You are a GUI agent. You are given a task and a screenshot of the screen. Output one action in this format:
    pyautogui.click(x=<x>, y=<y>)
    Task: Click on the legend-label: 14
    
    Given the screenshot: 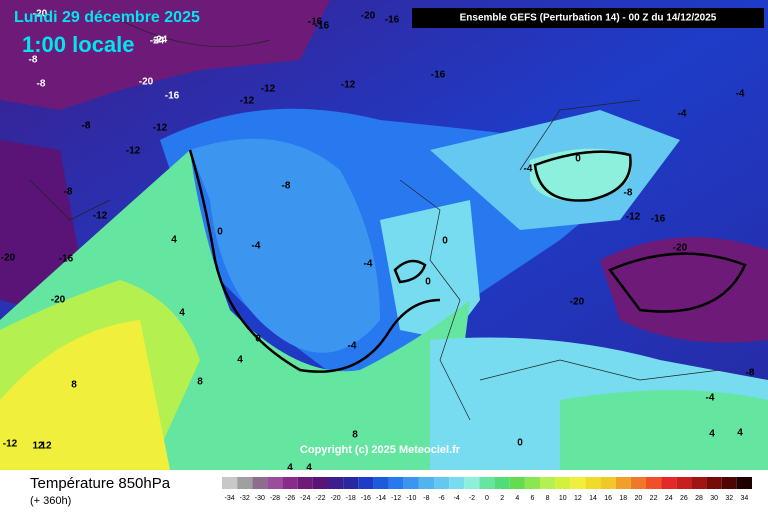 What is the action you would take?
    pyautogui.click(x=593, y=498)
    